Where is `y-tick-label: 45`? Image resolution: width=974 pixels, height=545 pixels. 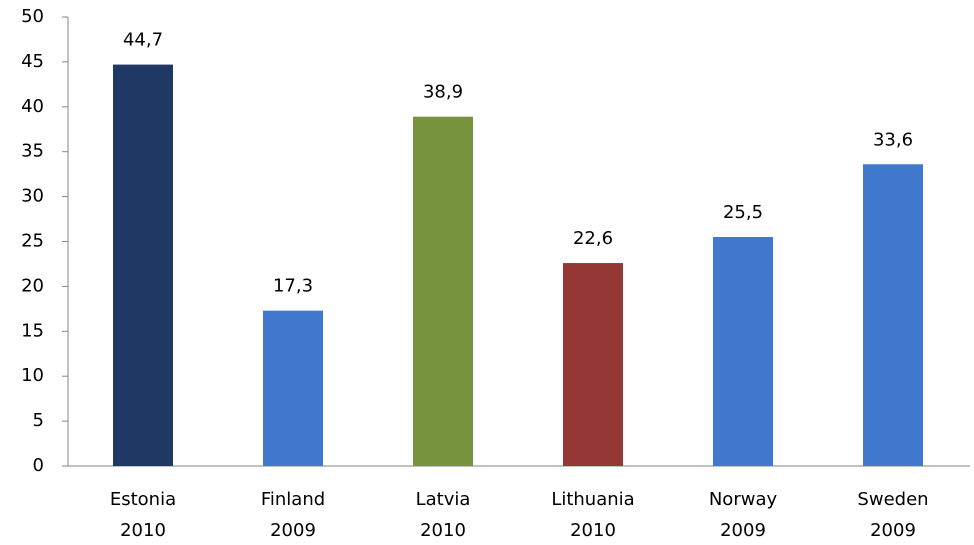 y-tick-label: 45 is located at coordinates (32, 61).